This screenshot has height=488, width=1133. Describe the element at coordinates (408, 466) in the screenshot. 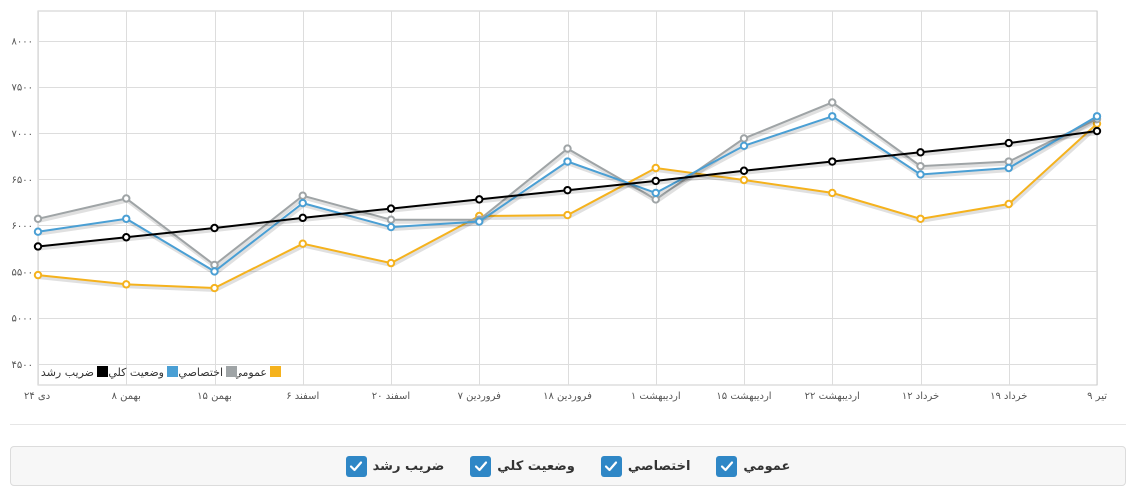

I see `toggle-label-growth: ضريب رشد` at that location.